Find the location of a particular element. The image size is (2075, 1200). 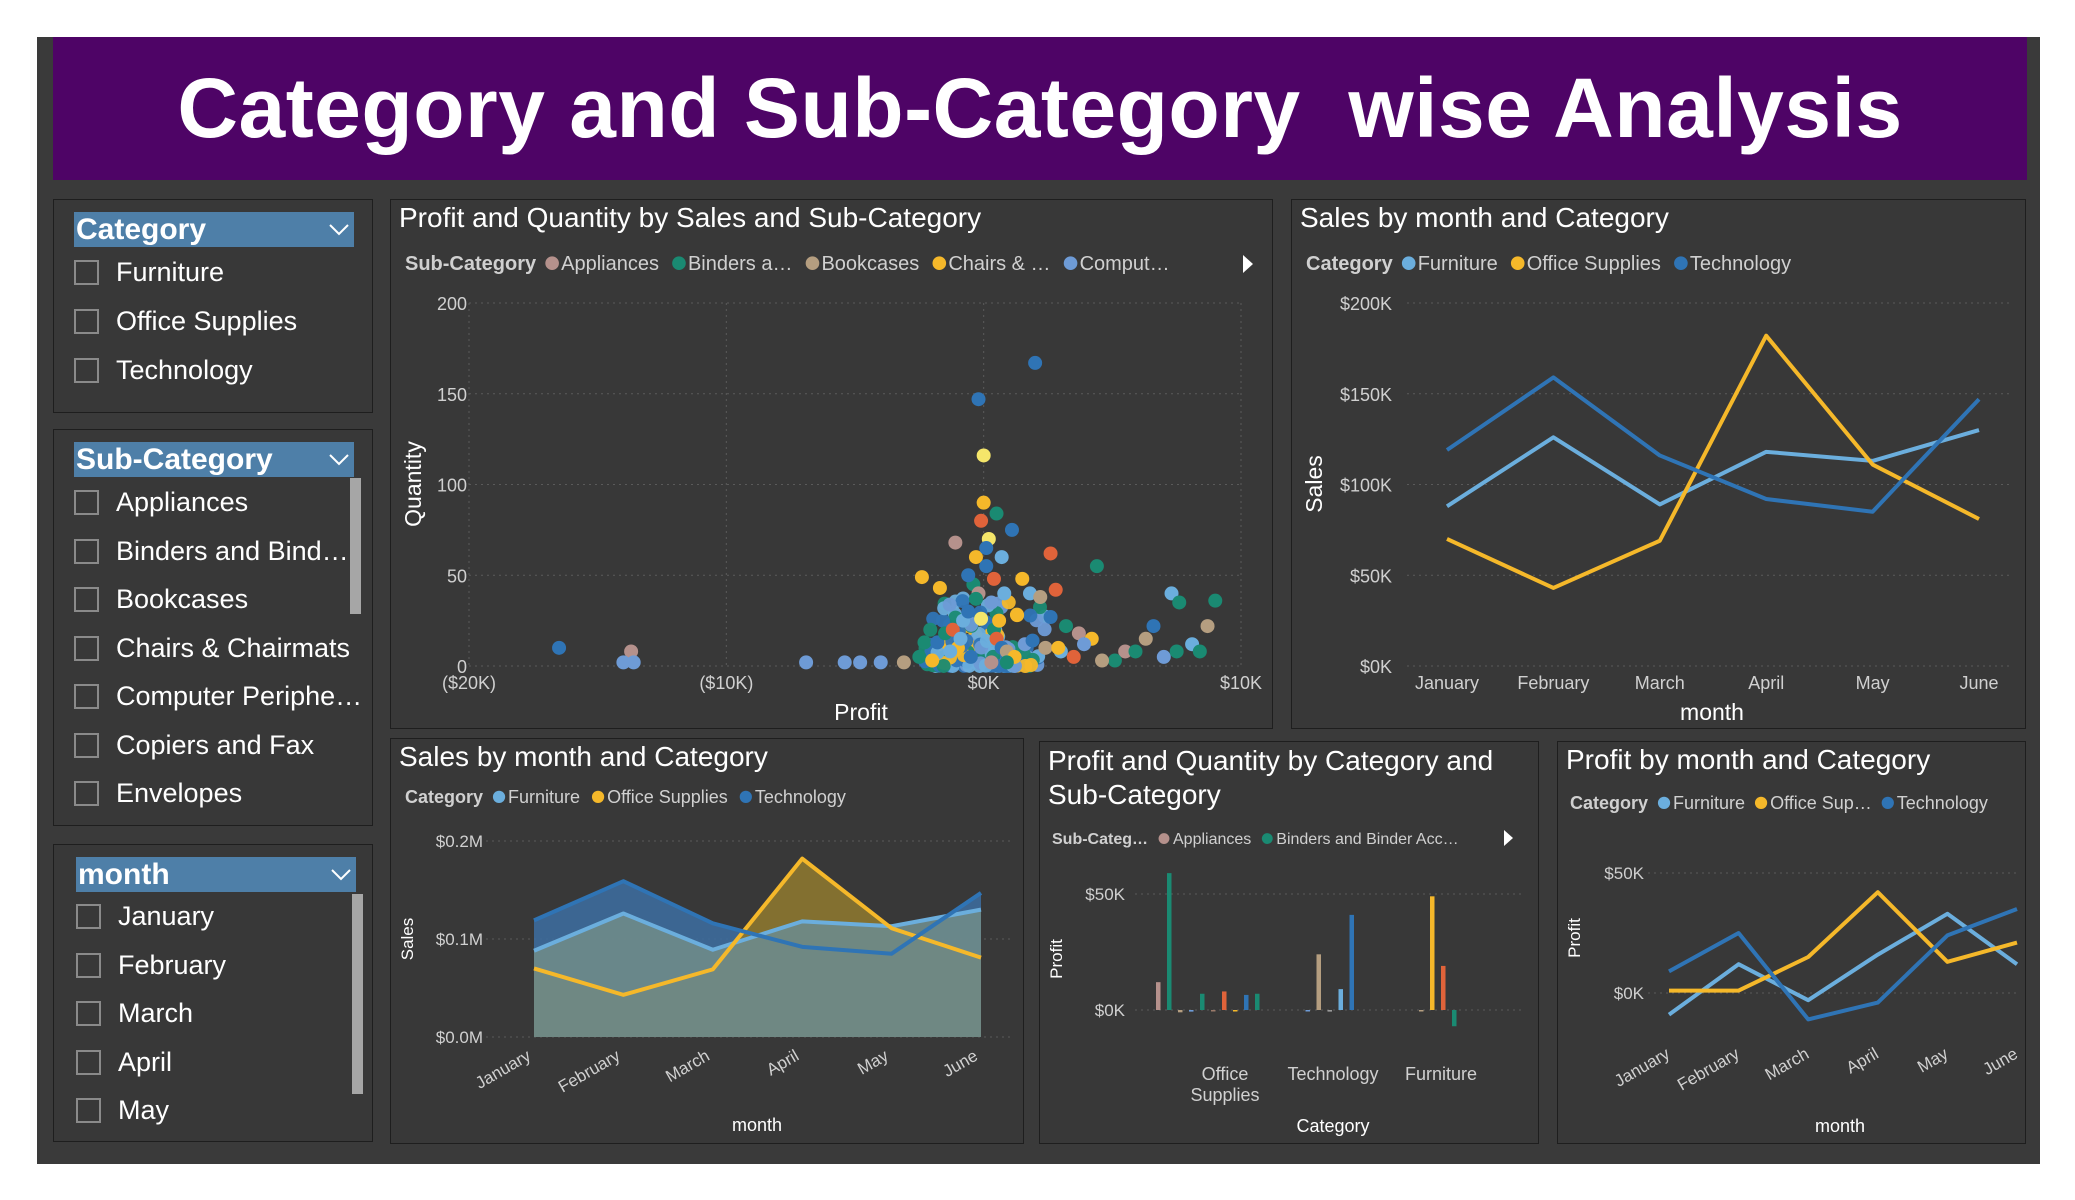

category-slicer-header: Category is located at coordinates (214, 229).